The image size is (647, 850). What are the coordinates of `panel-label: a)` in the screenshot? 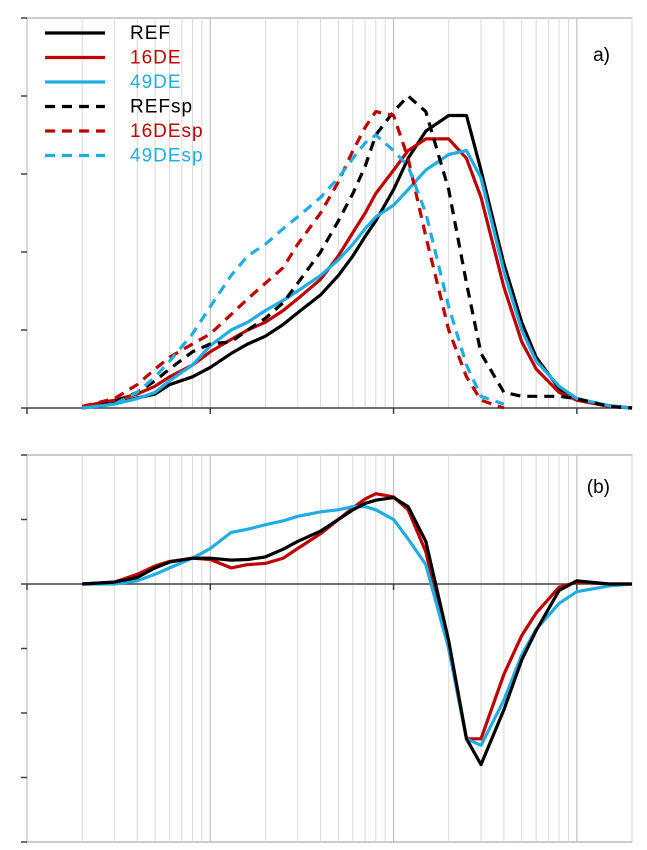 It's located at (601, 55).